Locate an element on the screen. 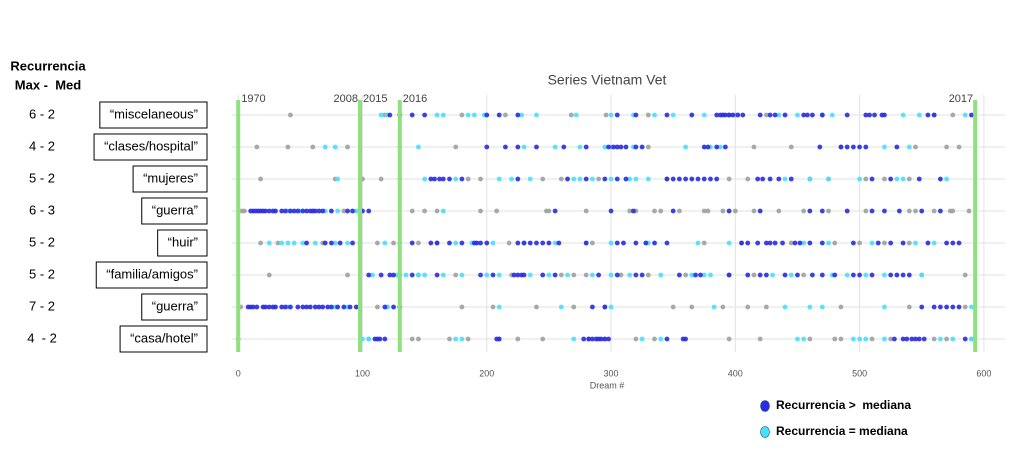 The width and height of the screenshot is (1013, 472). header-line2: Max - Med is located at coordinates (48, 84).